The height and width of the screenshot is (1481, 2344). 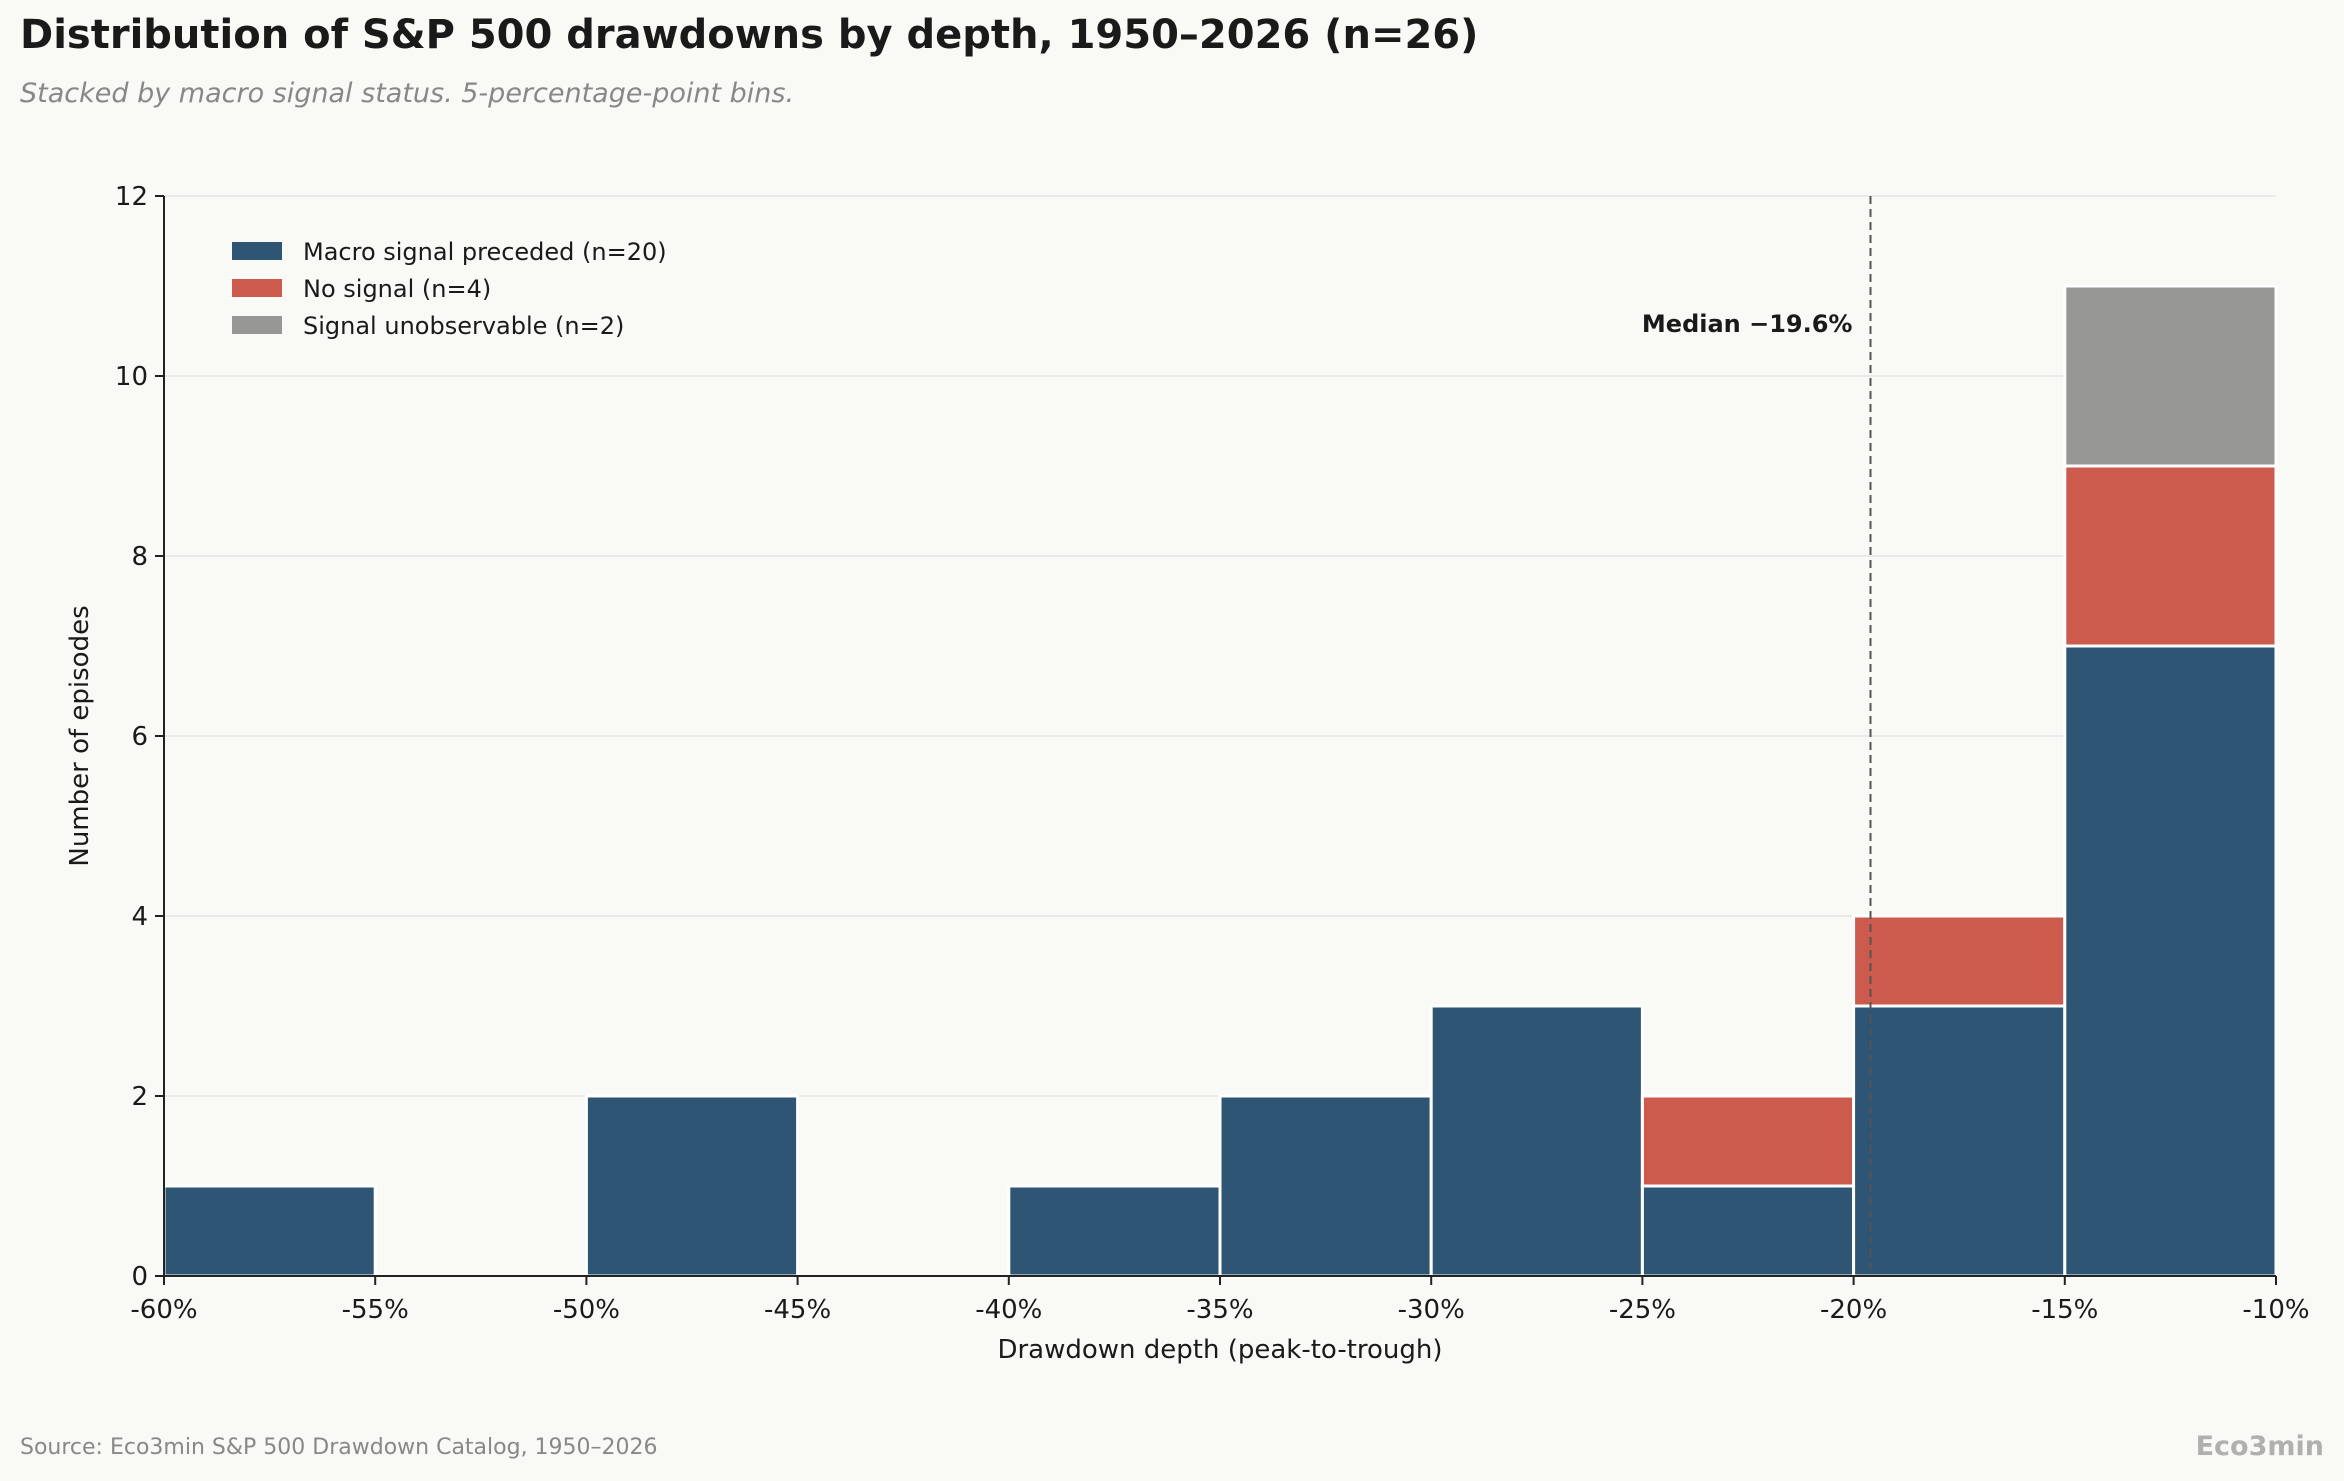 What do you see at coordinates (139, 557) in the screenshot?
I see `y-tick-label: 8` at bounding box center [139, 557].